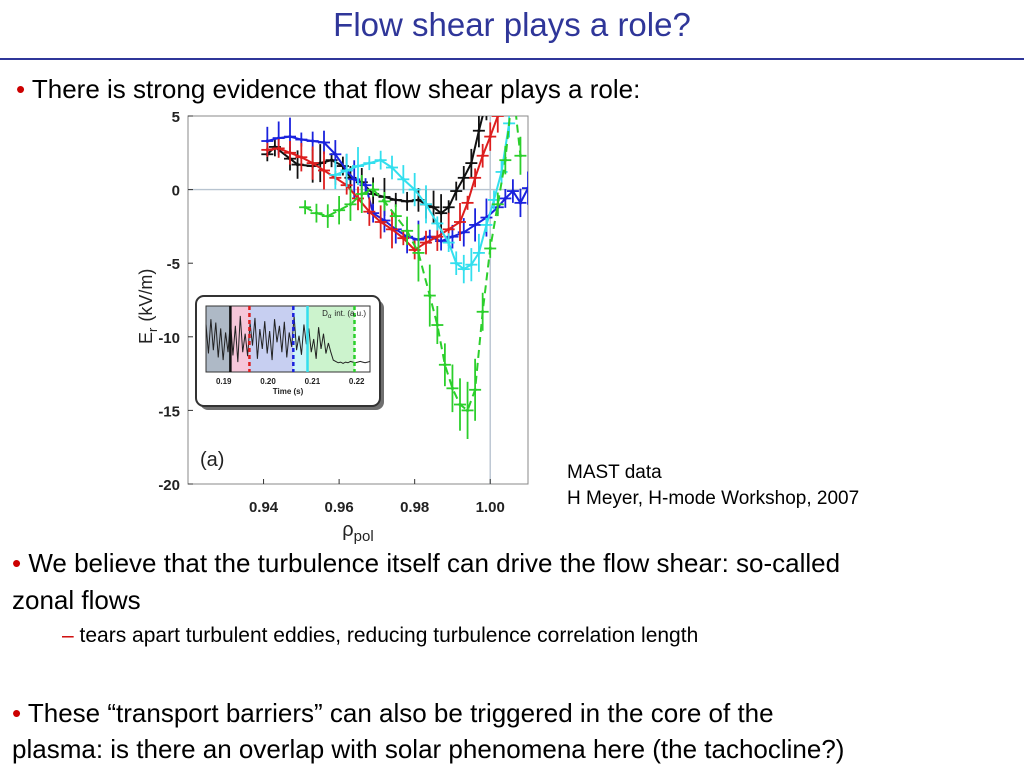 The width and height of the screenshot is (1024, 768). Describe the element at coordinates (713, 486) in the screenshot. I see `credit-block: MAST data H Meyer, H-mode Workshop, 2007` at that location.